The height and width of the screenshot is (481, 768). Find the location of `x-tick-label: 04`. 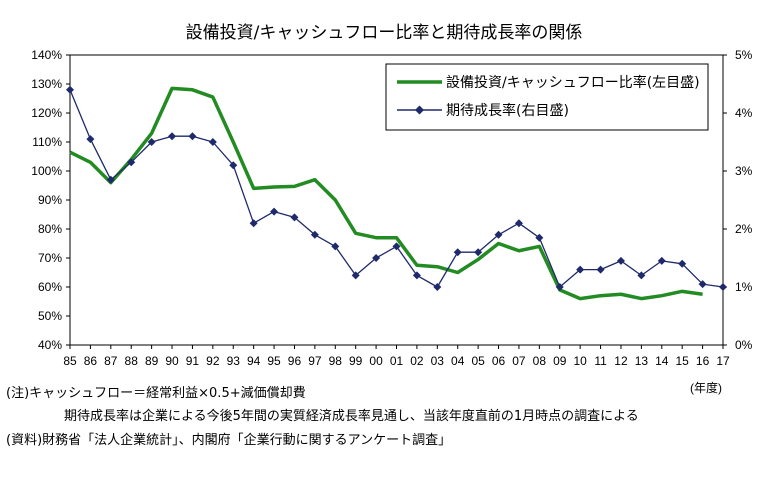

x-tick-label: 04 is located at coordinates (458, 361).